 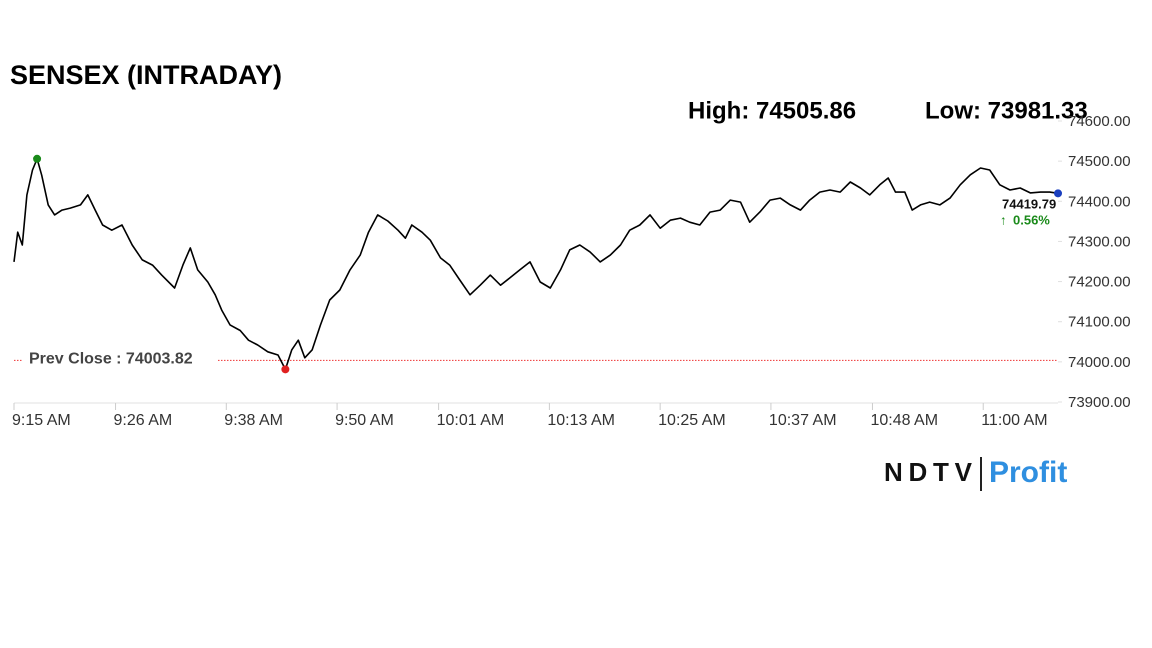 I want to click on y-tick-label: 74600.00, so click(x=1099, y=121).